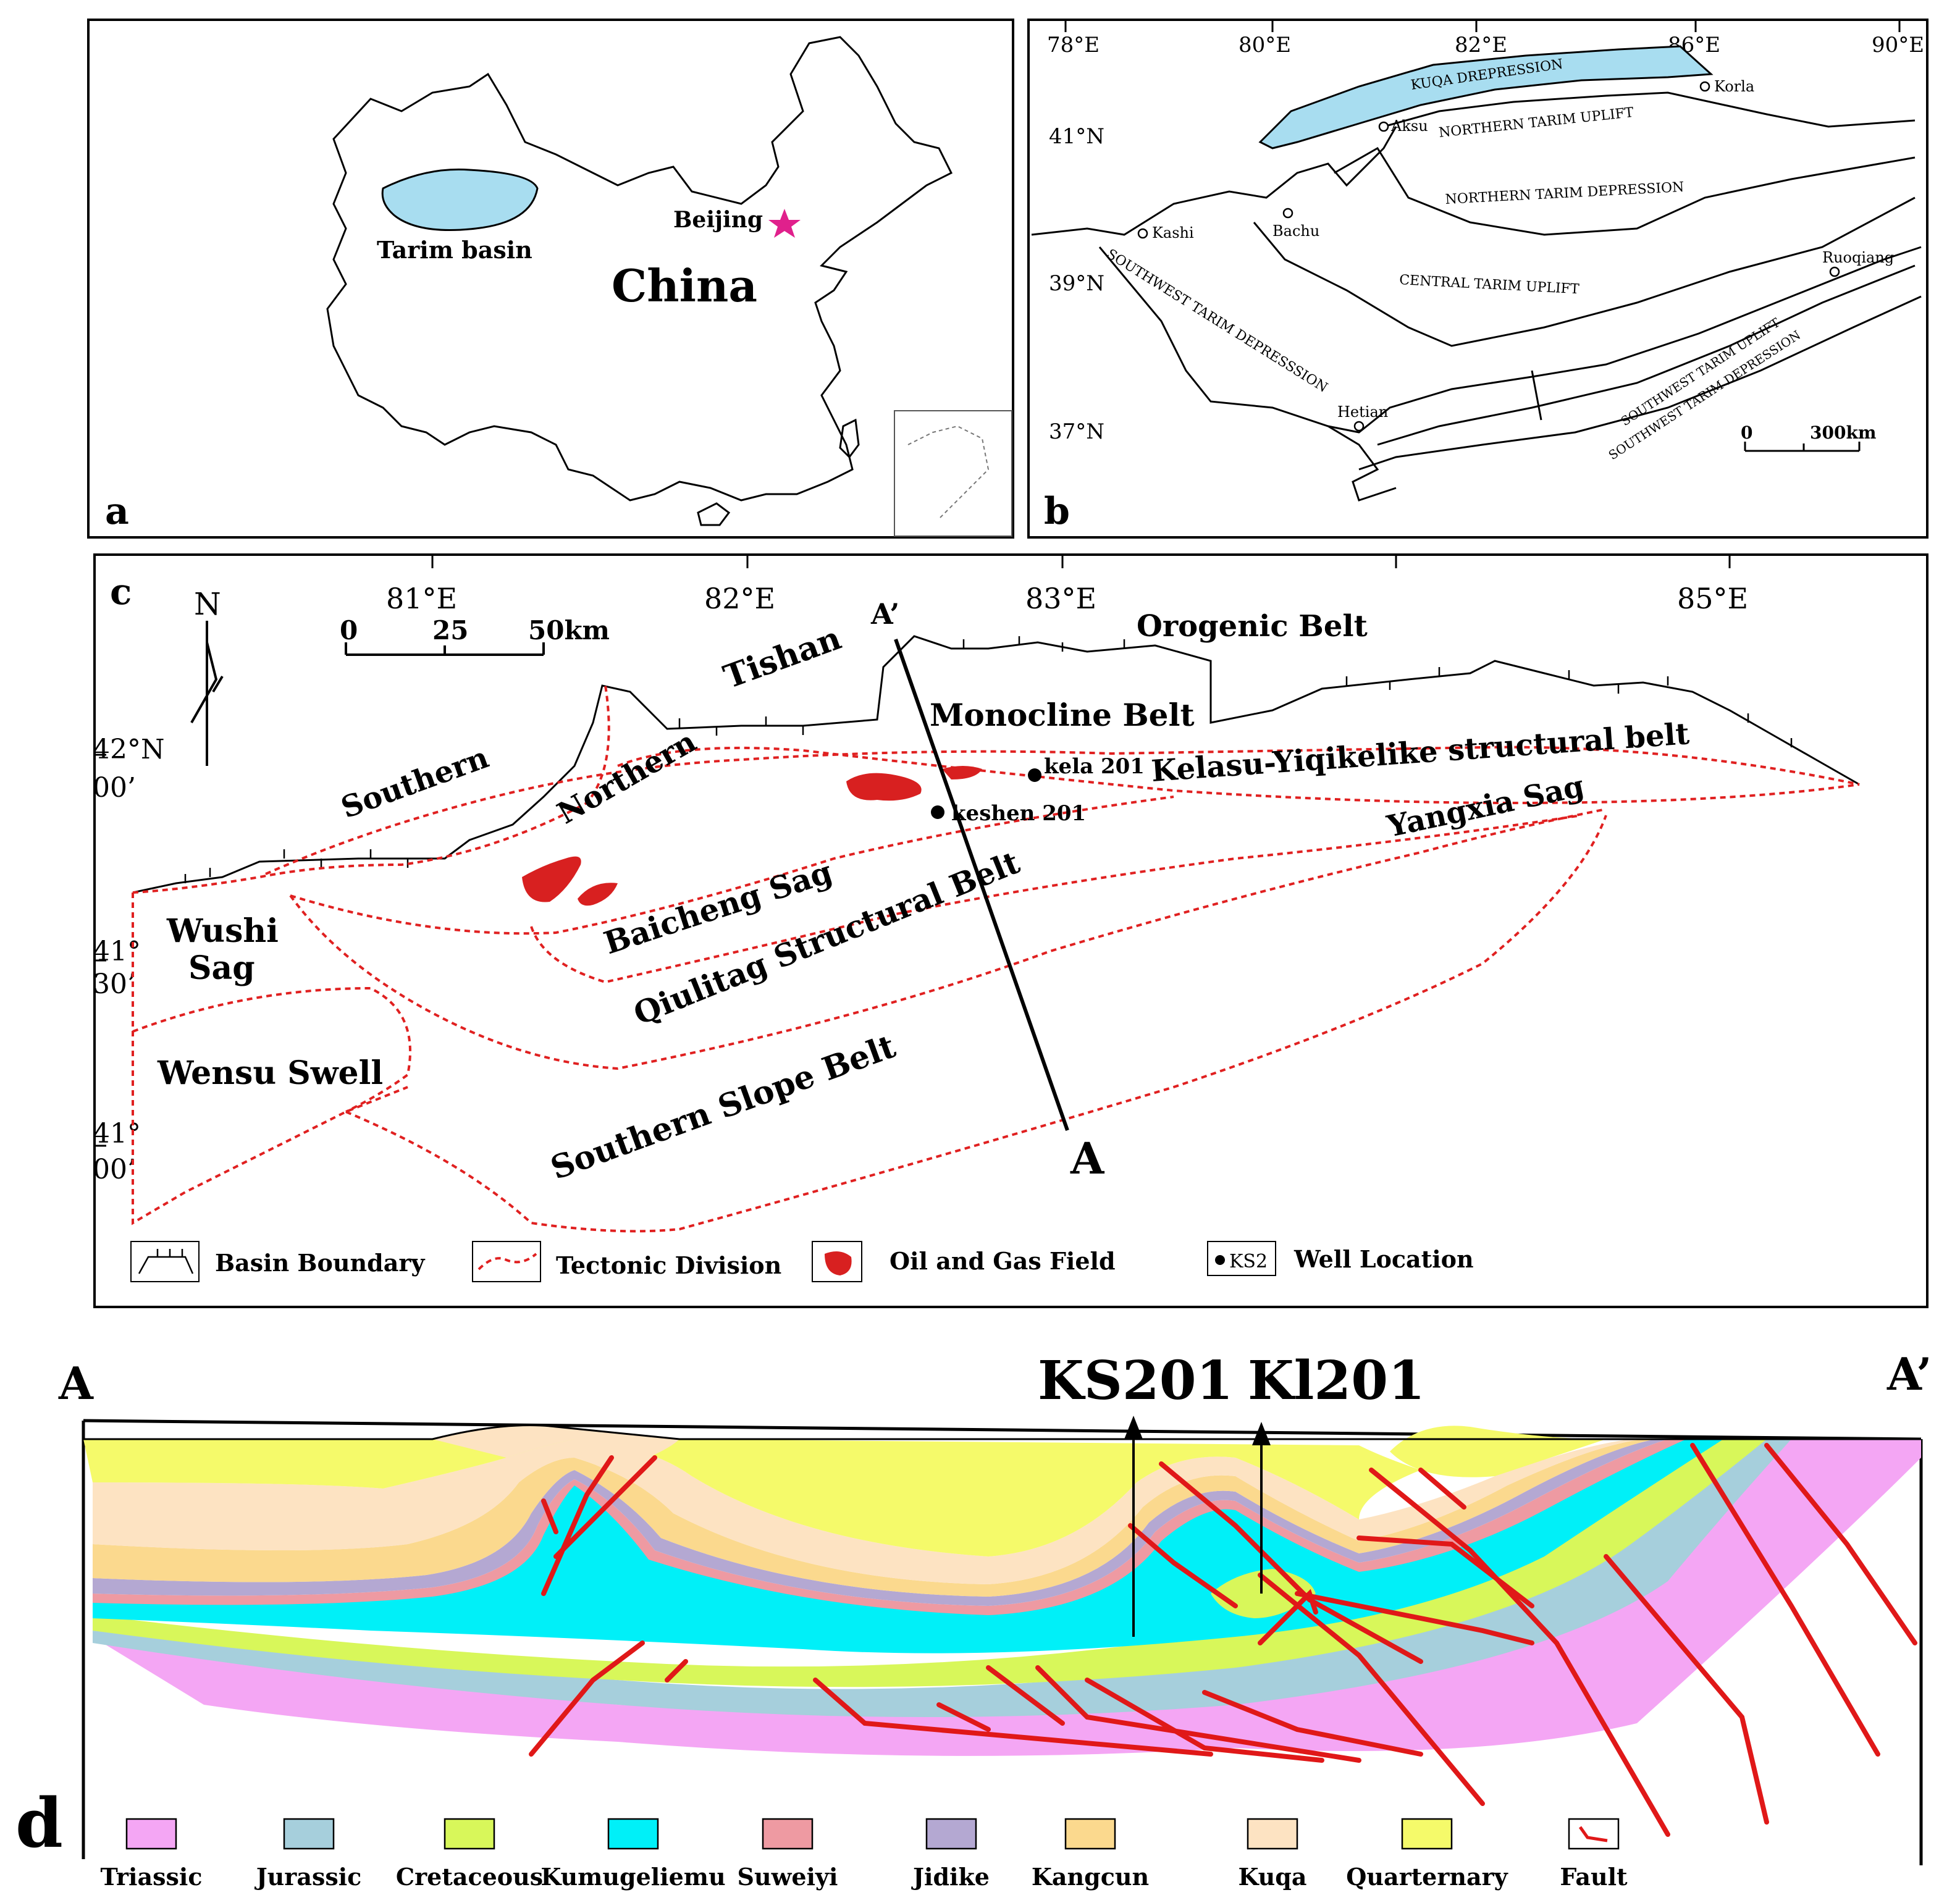 This screenshot has height=1903, width=1960. I want to click on tarim-basin-shape, so click(460, 199).